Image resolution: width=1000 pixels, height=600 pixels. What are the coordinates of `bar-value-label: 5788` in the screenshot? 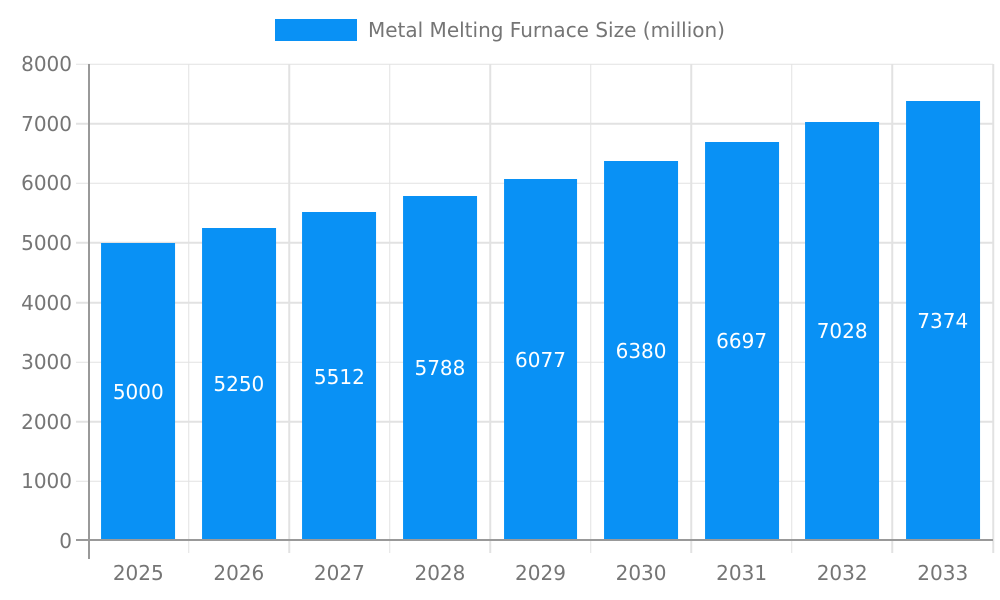 It's located at (440, 368).